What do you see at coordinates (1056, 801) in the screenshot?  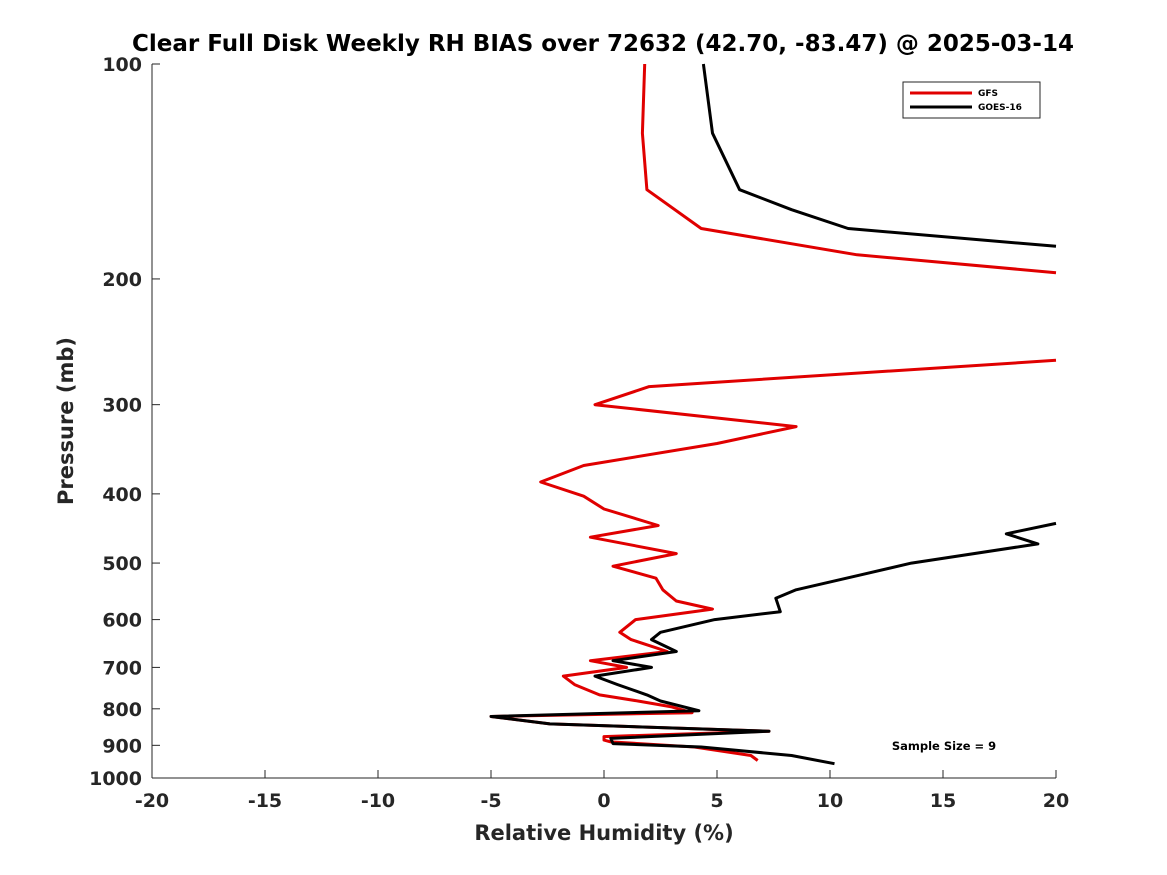 I see `x-tick-label: 20` at bounding box center [1056, 801].